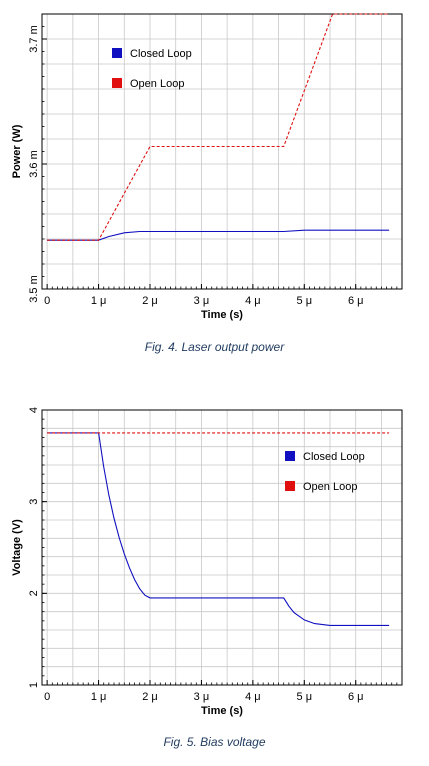  Describe the element at coordinates (218, 235) in the screenshot. I see `series-line-closed-loop` at that location.